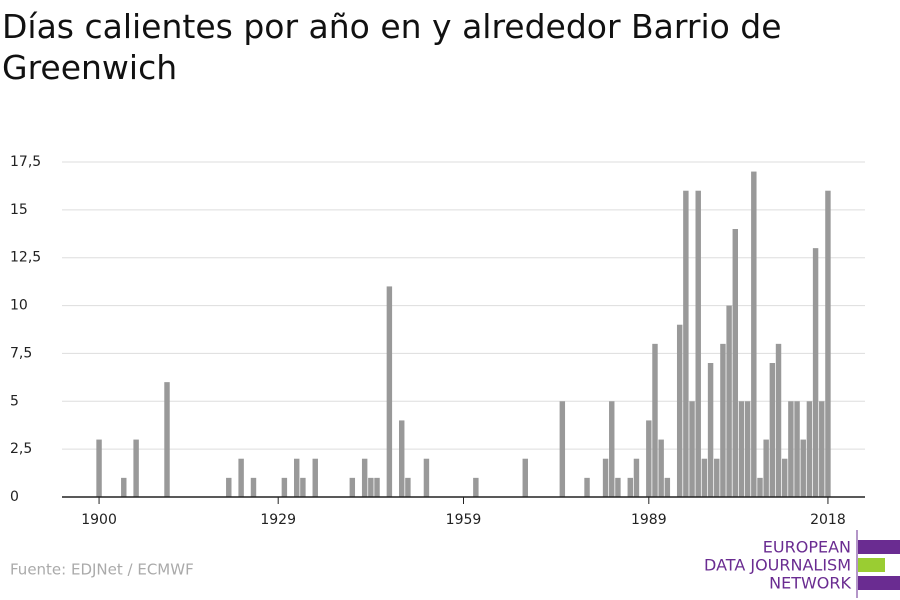 The height and width of the screenshot is (600, 900). I want to click on x-tick-label: 2018, so click(828, 520).